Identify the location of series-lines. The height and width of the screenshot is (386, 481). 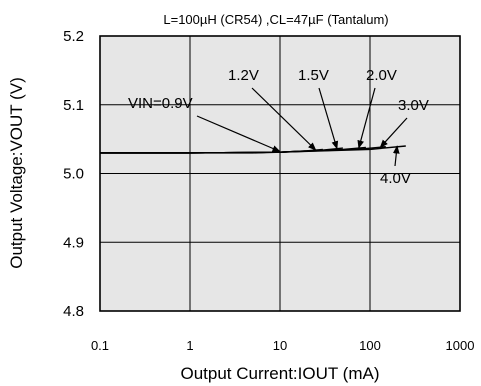
(253, 149).